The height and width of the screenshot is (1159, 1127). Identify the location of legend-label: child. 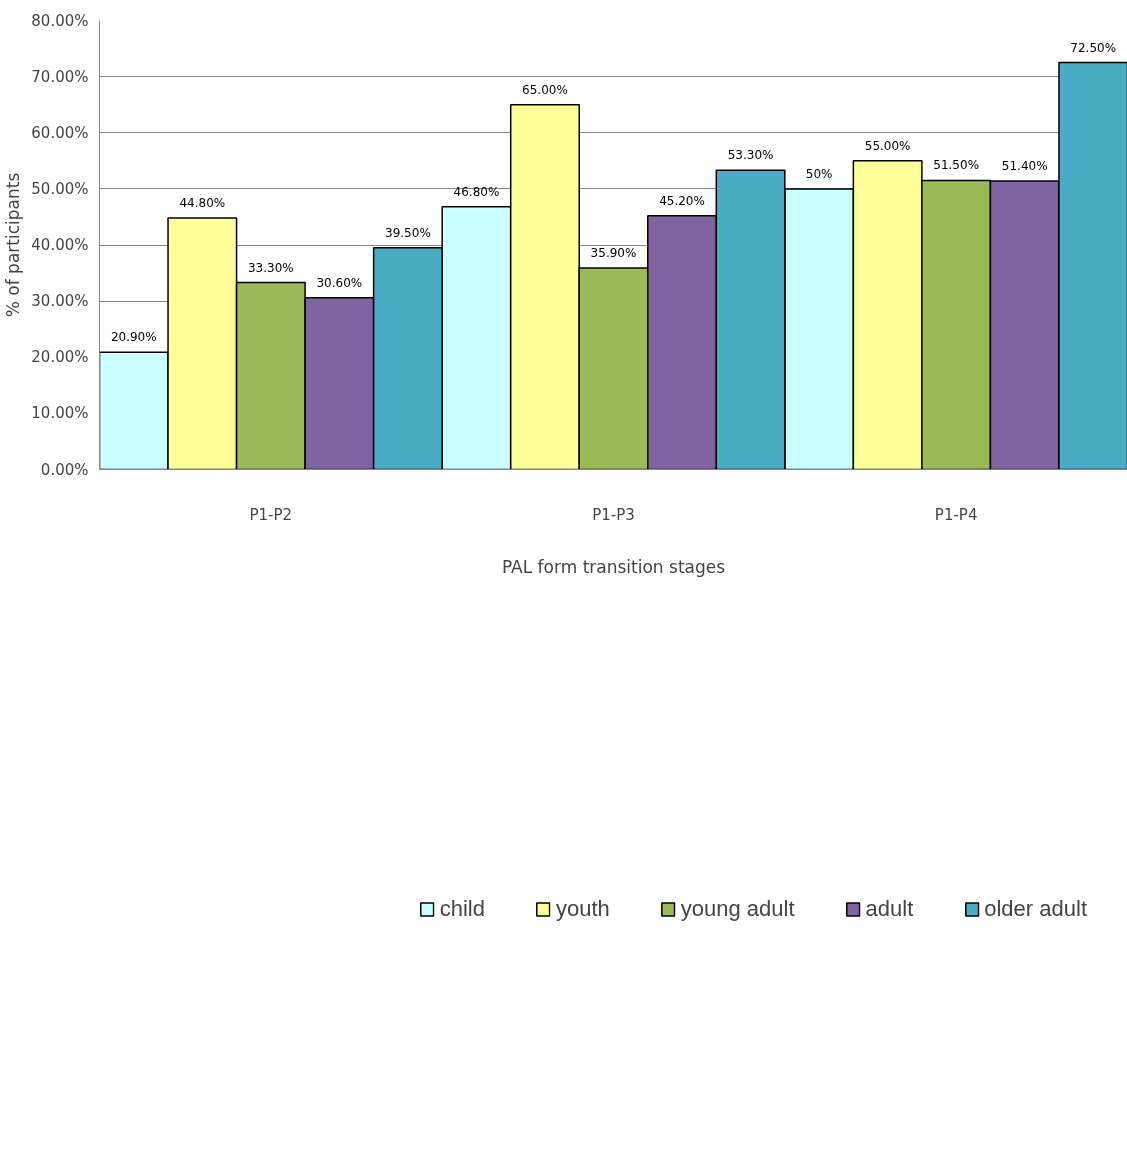
(462, 909).